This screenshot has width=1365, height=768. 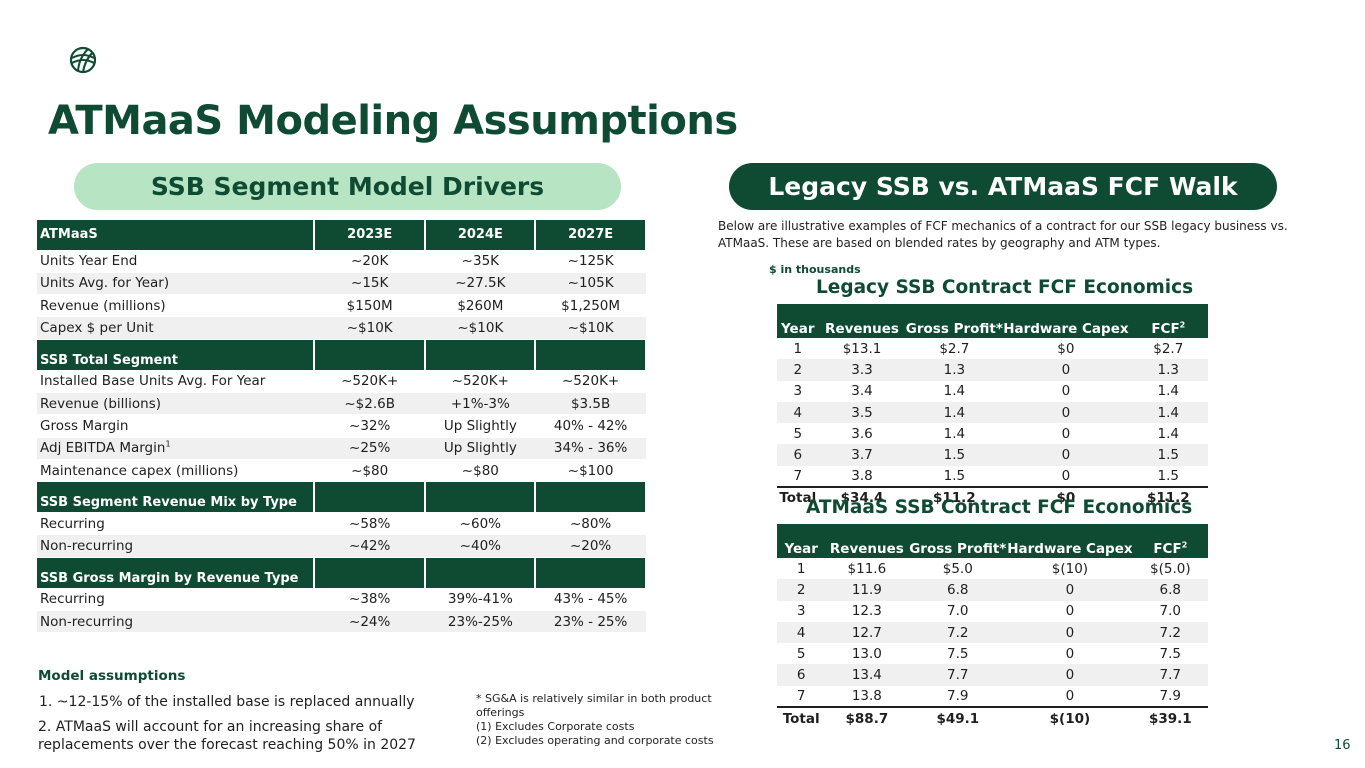 I want to click on table-cell: 3, so click(x=801, y=611).